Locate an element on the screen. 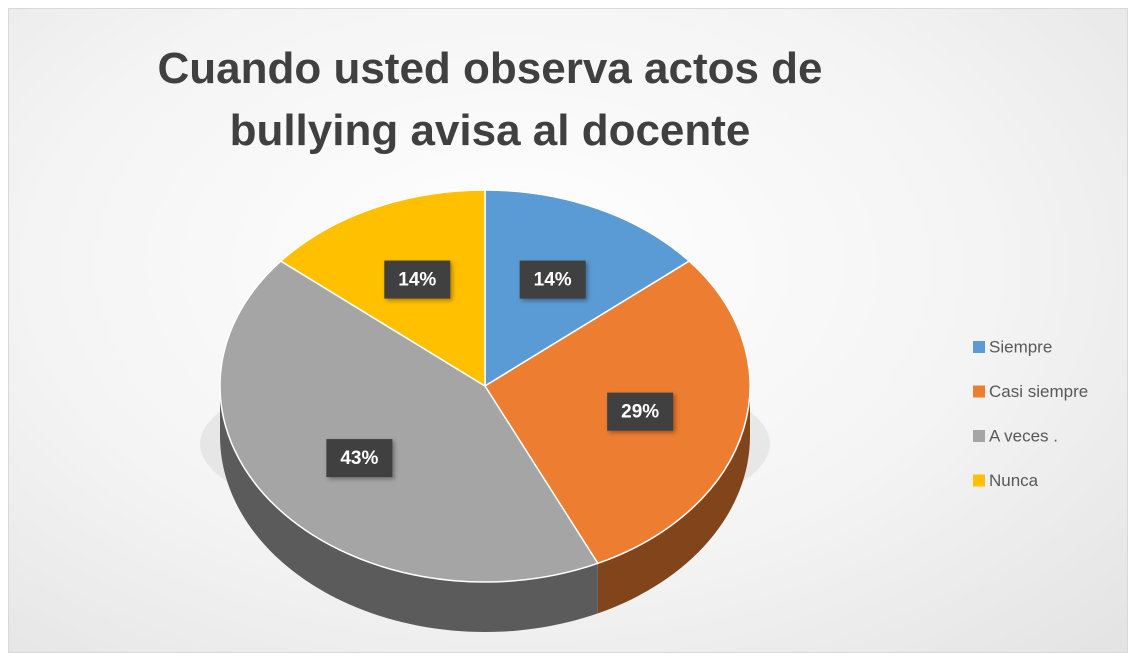  value-label: 29% is located at coordinates (640, 412).